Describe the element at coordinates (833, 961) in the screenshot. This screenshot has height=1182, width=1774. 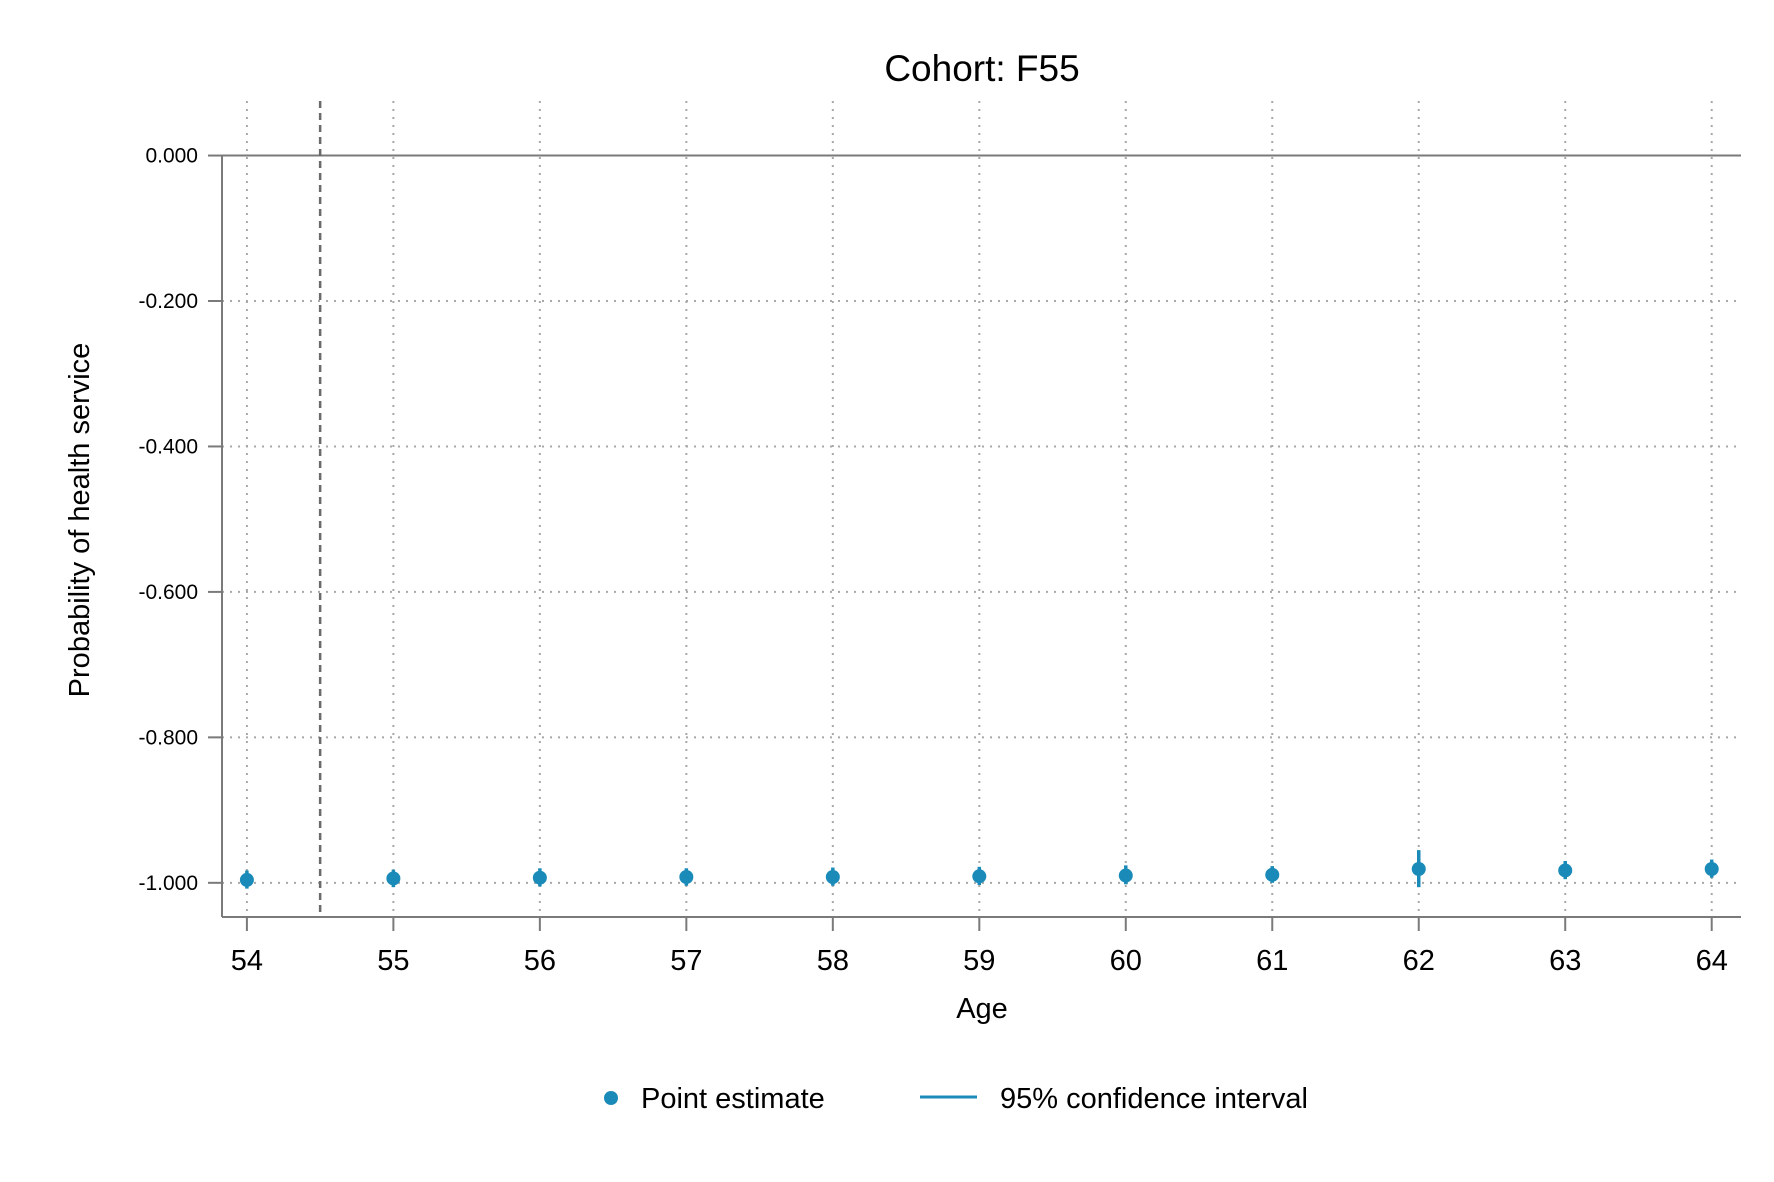
I see `x-tick-label-4: 58` at that location.